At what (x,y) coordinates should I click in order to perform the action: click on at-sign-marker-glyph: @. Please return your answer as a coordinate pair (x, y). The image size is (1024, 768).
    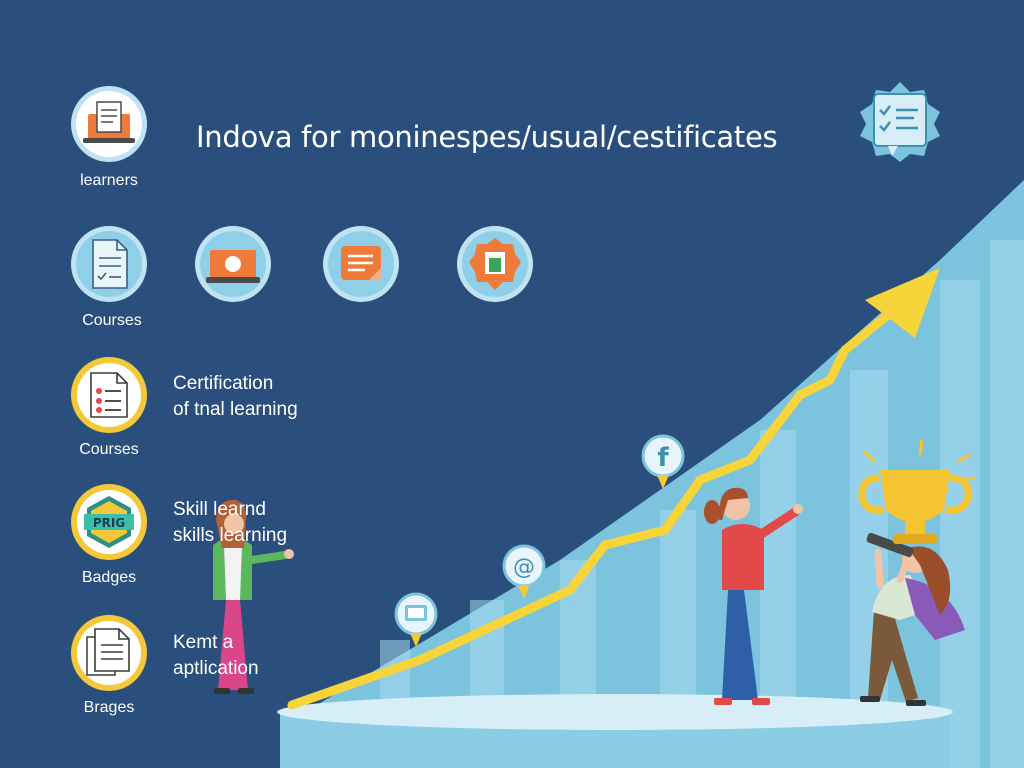
    Looking at the image, I should click on (524, 567).